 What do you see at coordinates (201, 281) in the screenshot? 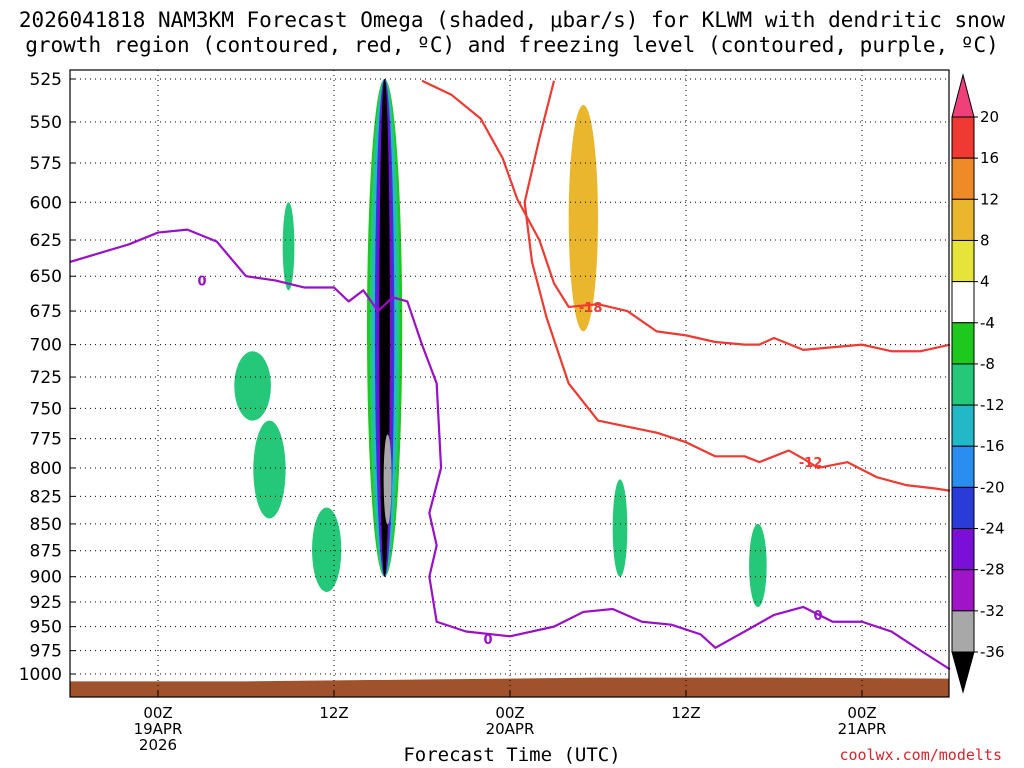
I see `freezing-level-contour-label-0: 0` at bounding box center [201, 281].